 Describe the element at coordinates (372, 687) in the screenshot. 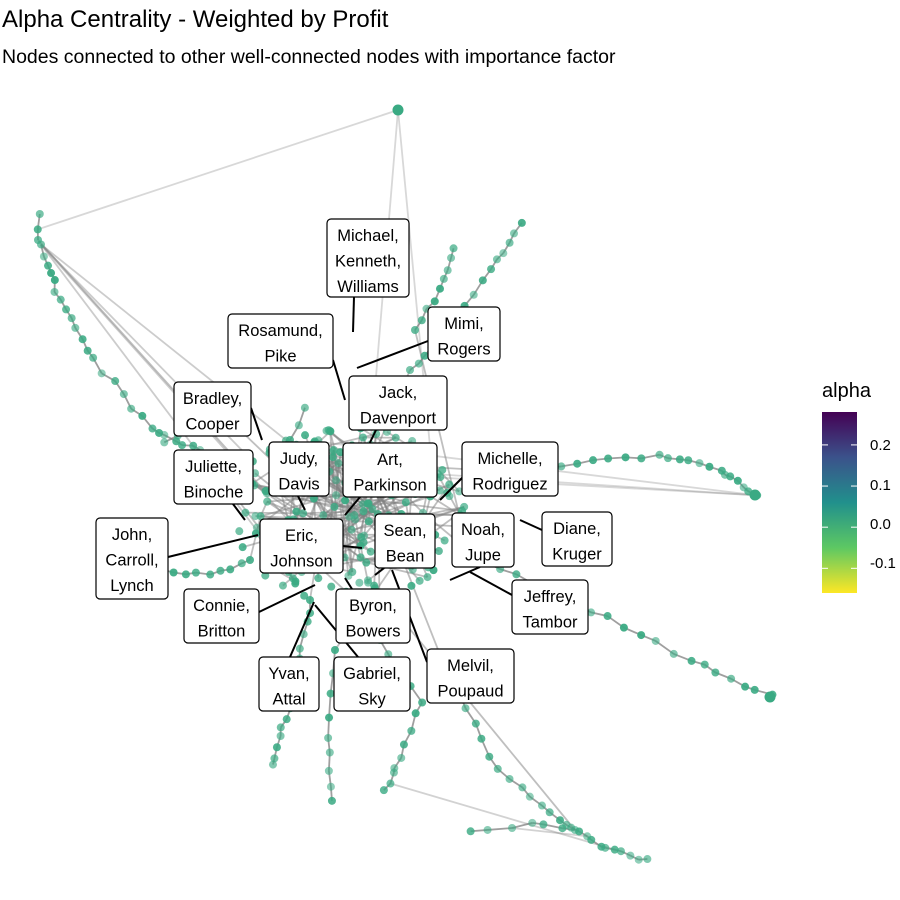

I see `node-label: Gabriel, Sky` at that location.